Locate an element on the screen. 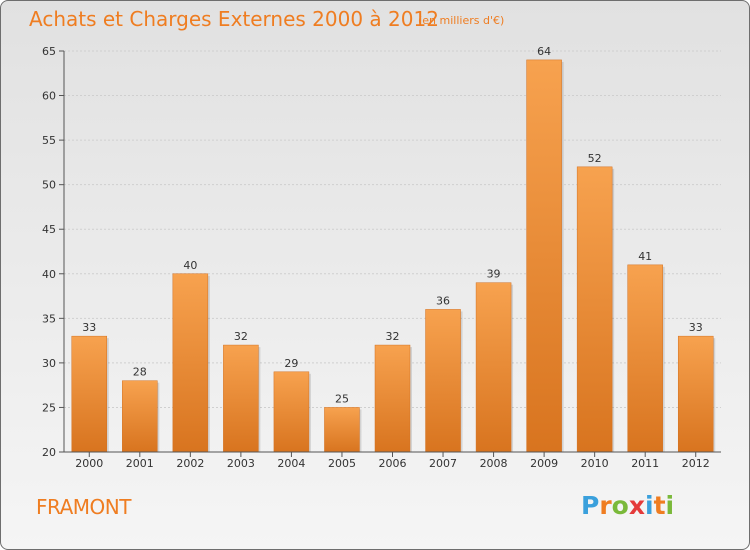 The height and width of the screenshot is (550, 750). chart-title: Achats et Charges Externes 2000 à 2012 is located at coordinates (234, 19).